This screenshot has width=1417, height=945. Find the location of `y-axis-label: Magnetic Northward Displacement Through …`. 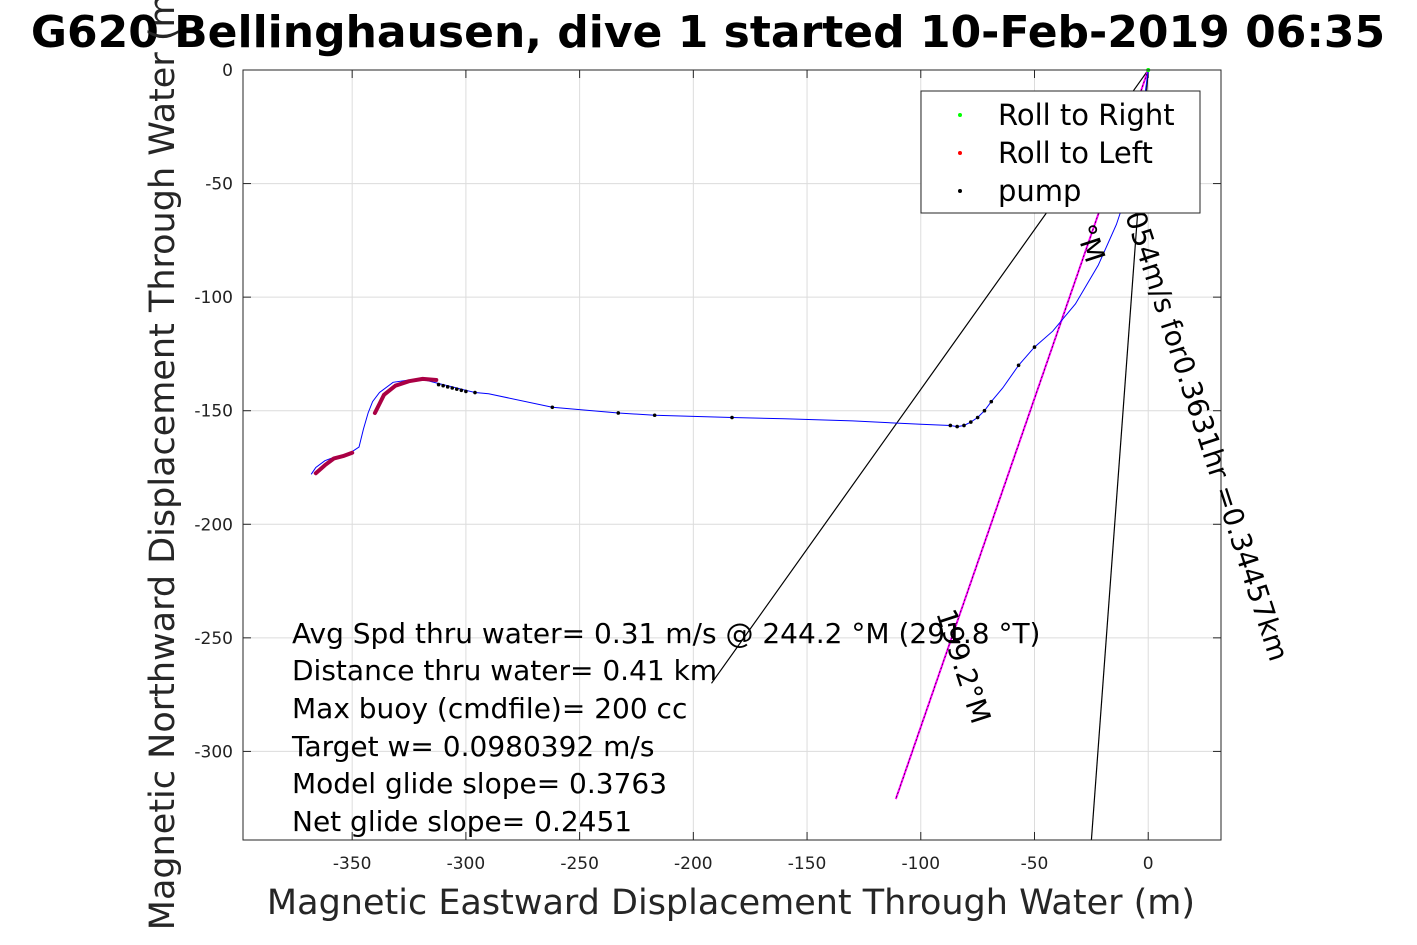

y-axis-label: Magnetic Northward Displacement Through … is located at coordinates (163, 465).